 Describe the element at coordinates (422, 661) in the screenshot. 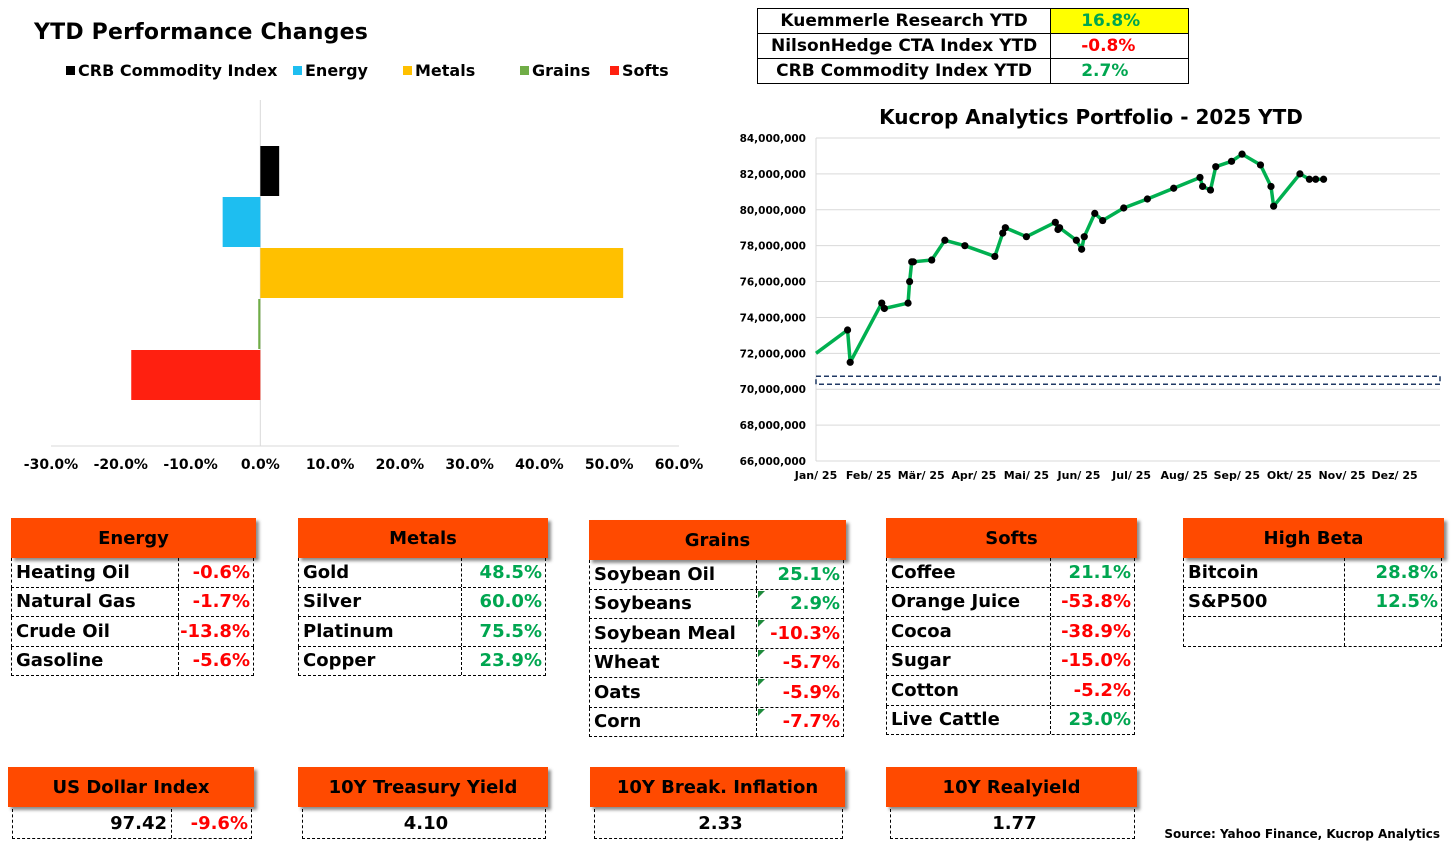

I see `table-row: Copper 23.9%` at that location.